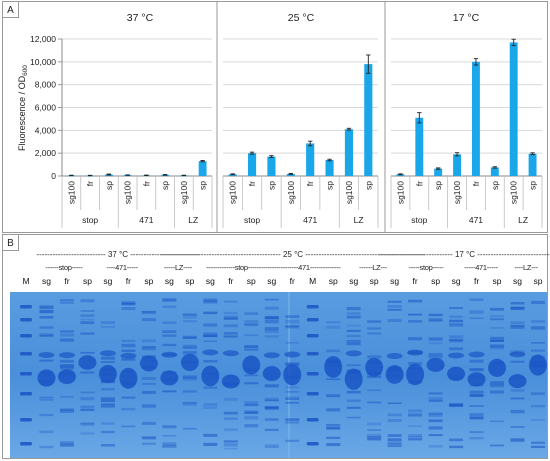 The image size is (550, 461). Describe the element at coordinates (466, 18) in the screenshot. I see `panel-title: 17 °C` at that location.